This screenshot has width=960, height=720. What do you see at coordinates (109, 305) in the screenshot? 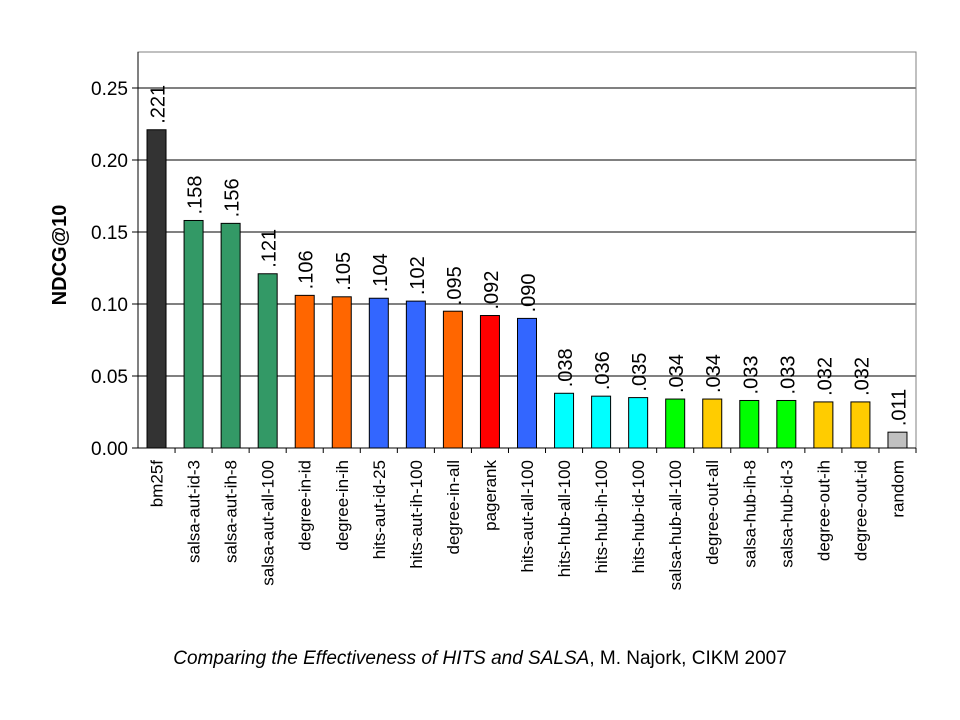
I see `y-tick-label: 0.10` at bounding box center [109, 305].